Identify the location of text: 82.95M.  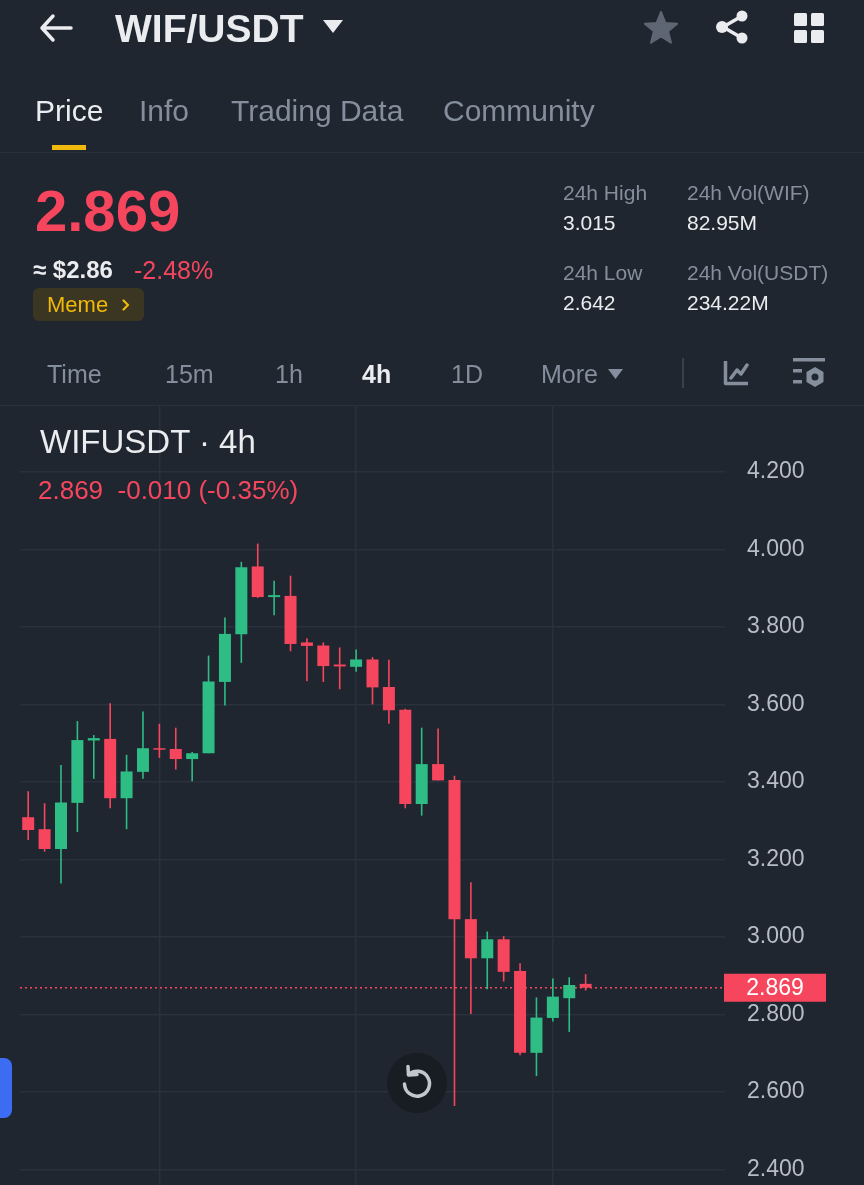
(722, 222).